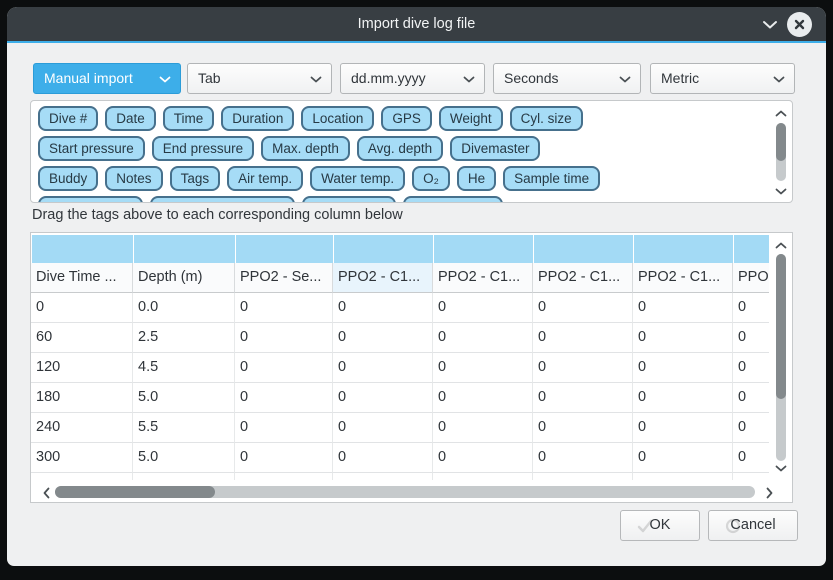 This screenshot has height=580, width=833. What do you see at coordinates (495, 148) in the screenshot?
I see `tag-chip: Divemaster` at bounding box center [495, 148].